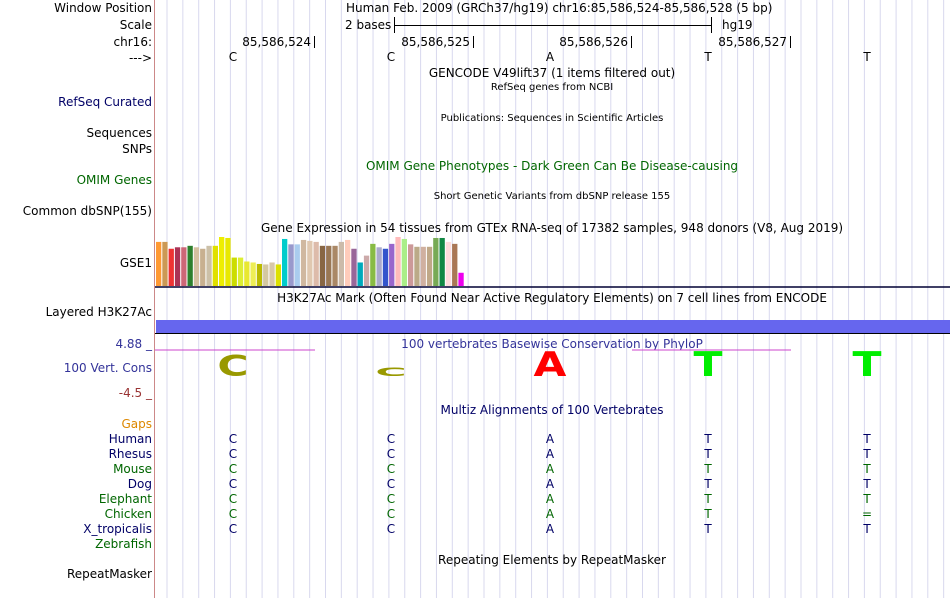  Describe the element at coordinates (130, 439) in the screenshot. I see `species-label: Human` at that location.